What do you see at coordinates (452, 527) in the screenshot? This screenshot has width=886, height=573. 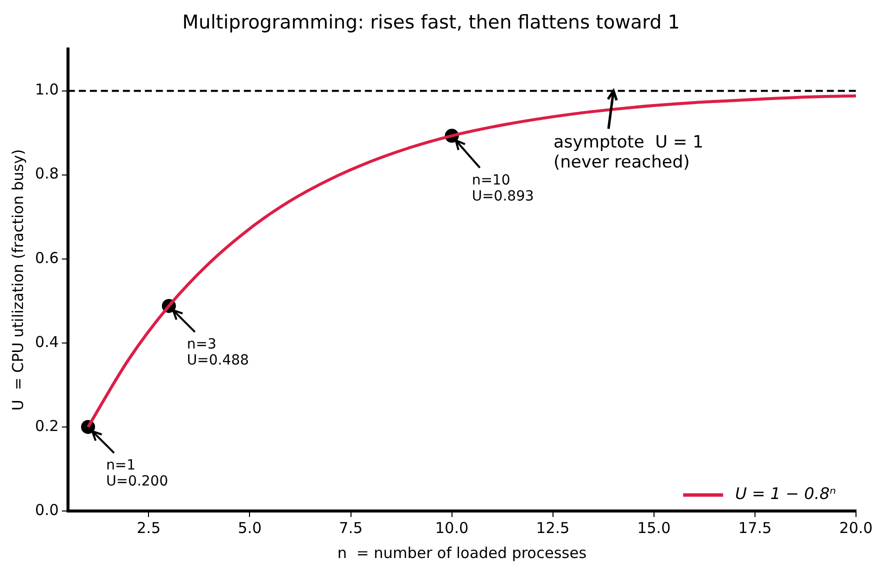 I see `x-tick-label: 10.0` at bounding box center [452, 527].